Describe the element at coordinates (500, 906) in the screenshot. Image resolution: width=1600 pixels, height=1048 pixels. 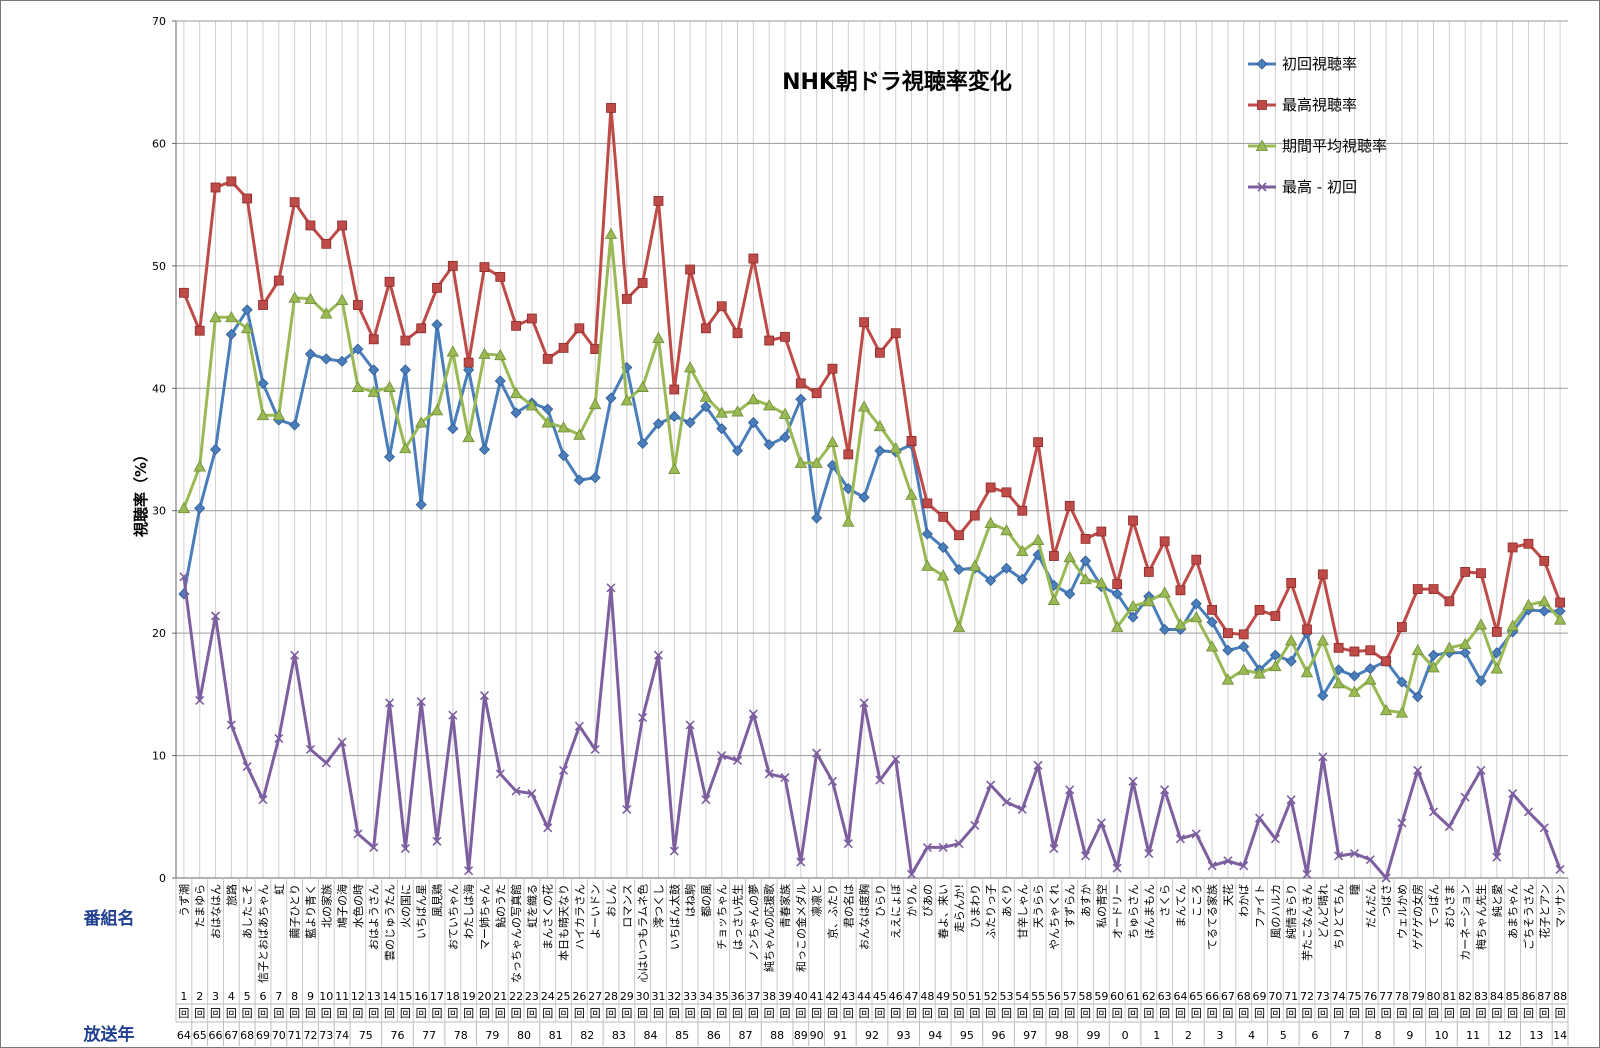
I see `program-name-label: 鮎のうた` at that location.